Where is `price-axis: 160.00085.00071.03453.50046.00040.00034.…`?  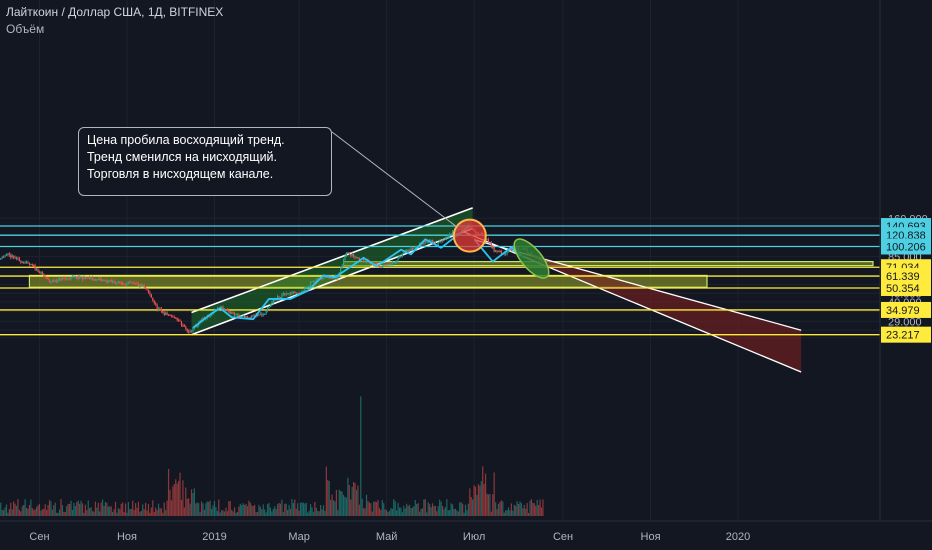 price-axis: 160.00085.00071.03453.50046.00040.00034.… is located at coordinates (905, 275).